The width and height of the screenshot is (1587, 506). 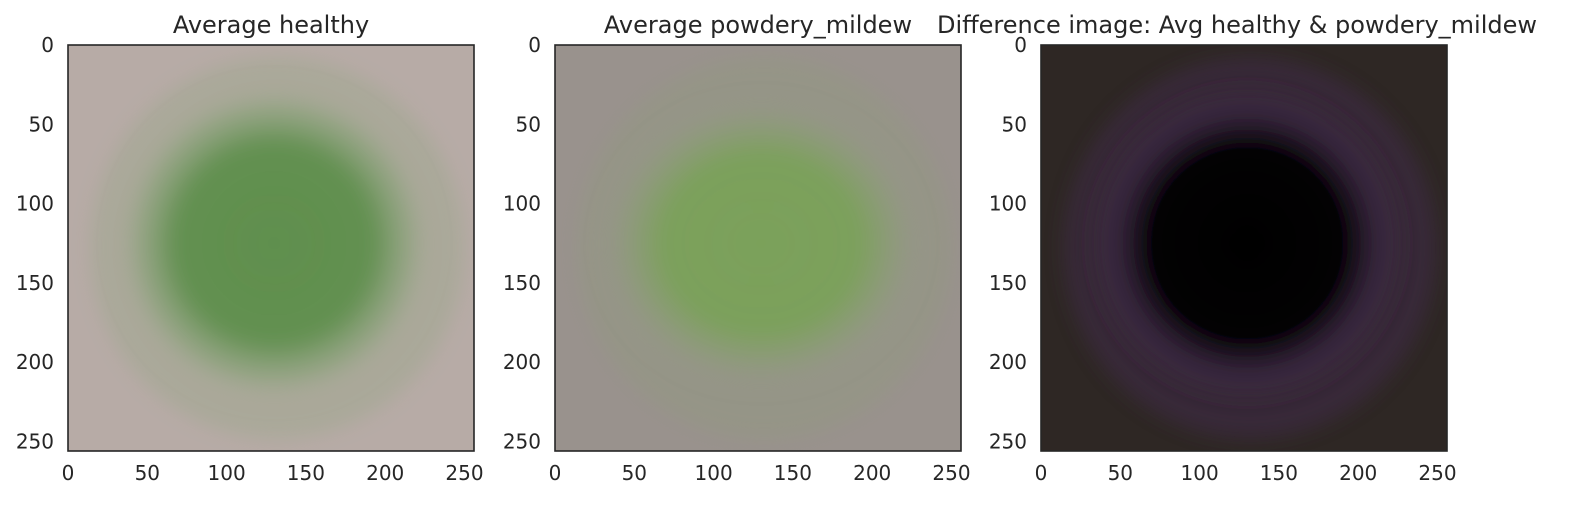 What do you see at coordinates (758, 25) in the screenshot?
I see `panel-title: Average powdery_mildew` at bounding box center [758, 25].